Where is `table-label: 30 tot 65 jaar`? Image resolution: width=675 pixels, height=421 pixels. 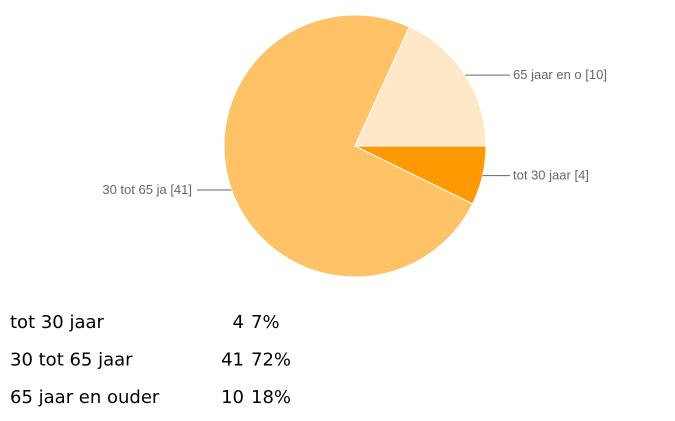 table-label: 30 tot 65 jaar is located at coordinates (71, 360).